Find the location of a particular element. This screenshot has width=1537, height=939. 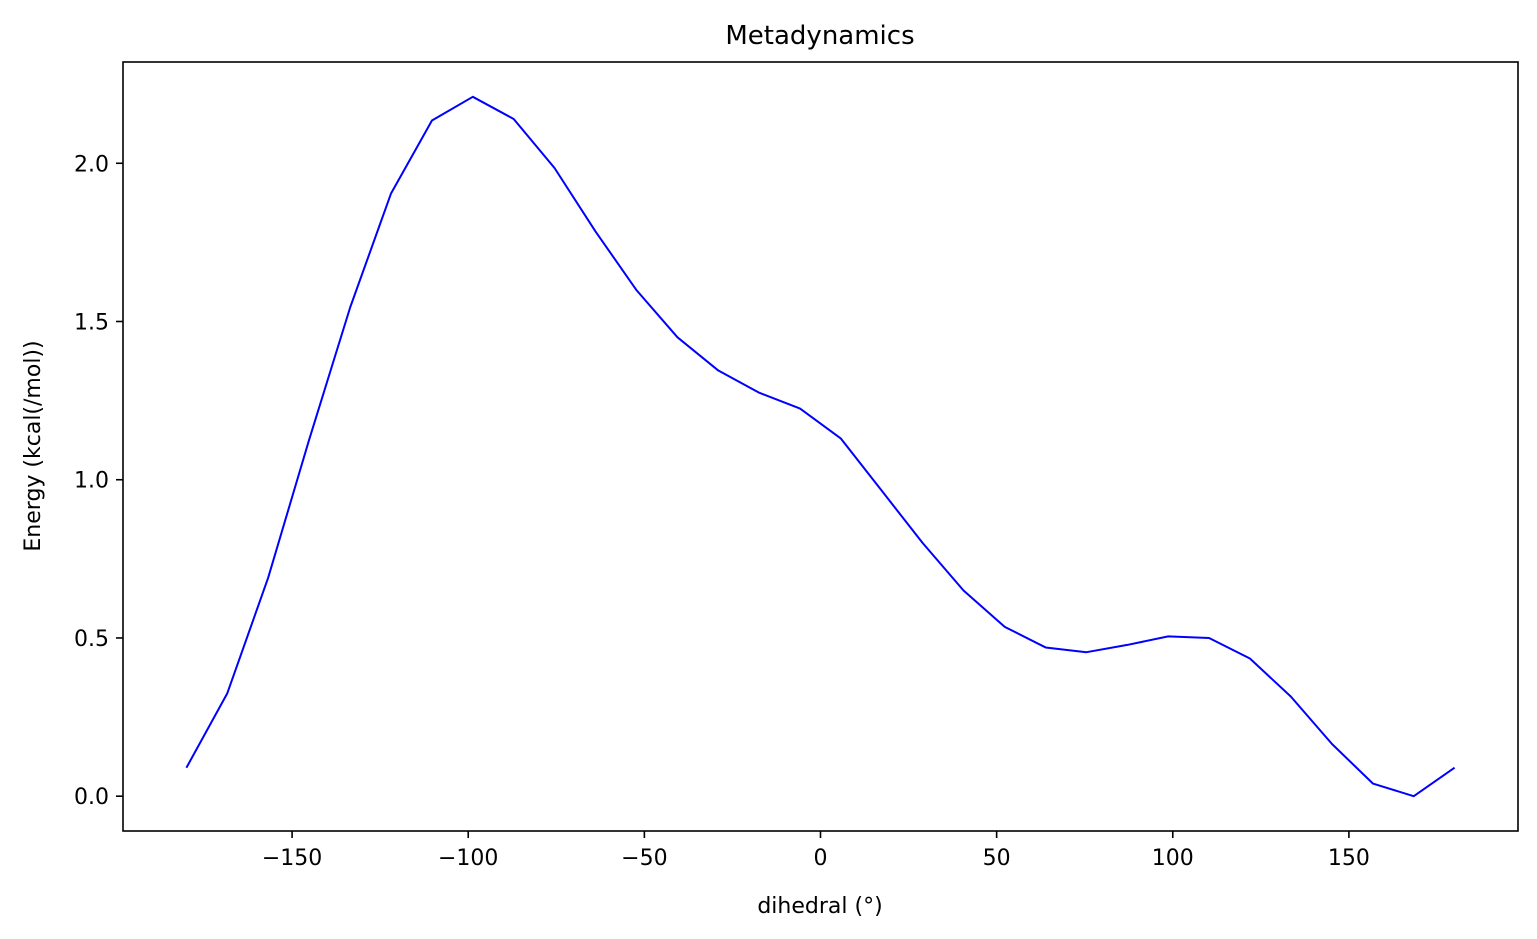

y-axis: 0.0 0.5 1.0 1.5 2.0 is located at coordinates (98, 481).